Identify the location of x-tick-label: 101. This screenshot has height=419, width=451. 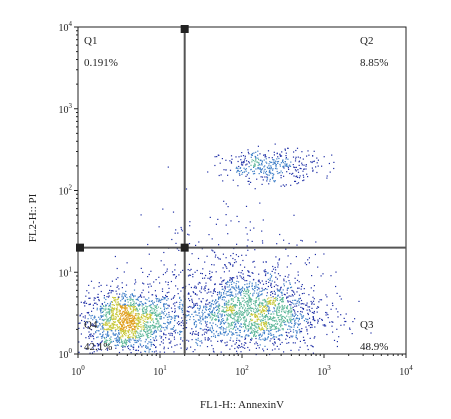
(160, 371).